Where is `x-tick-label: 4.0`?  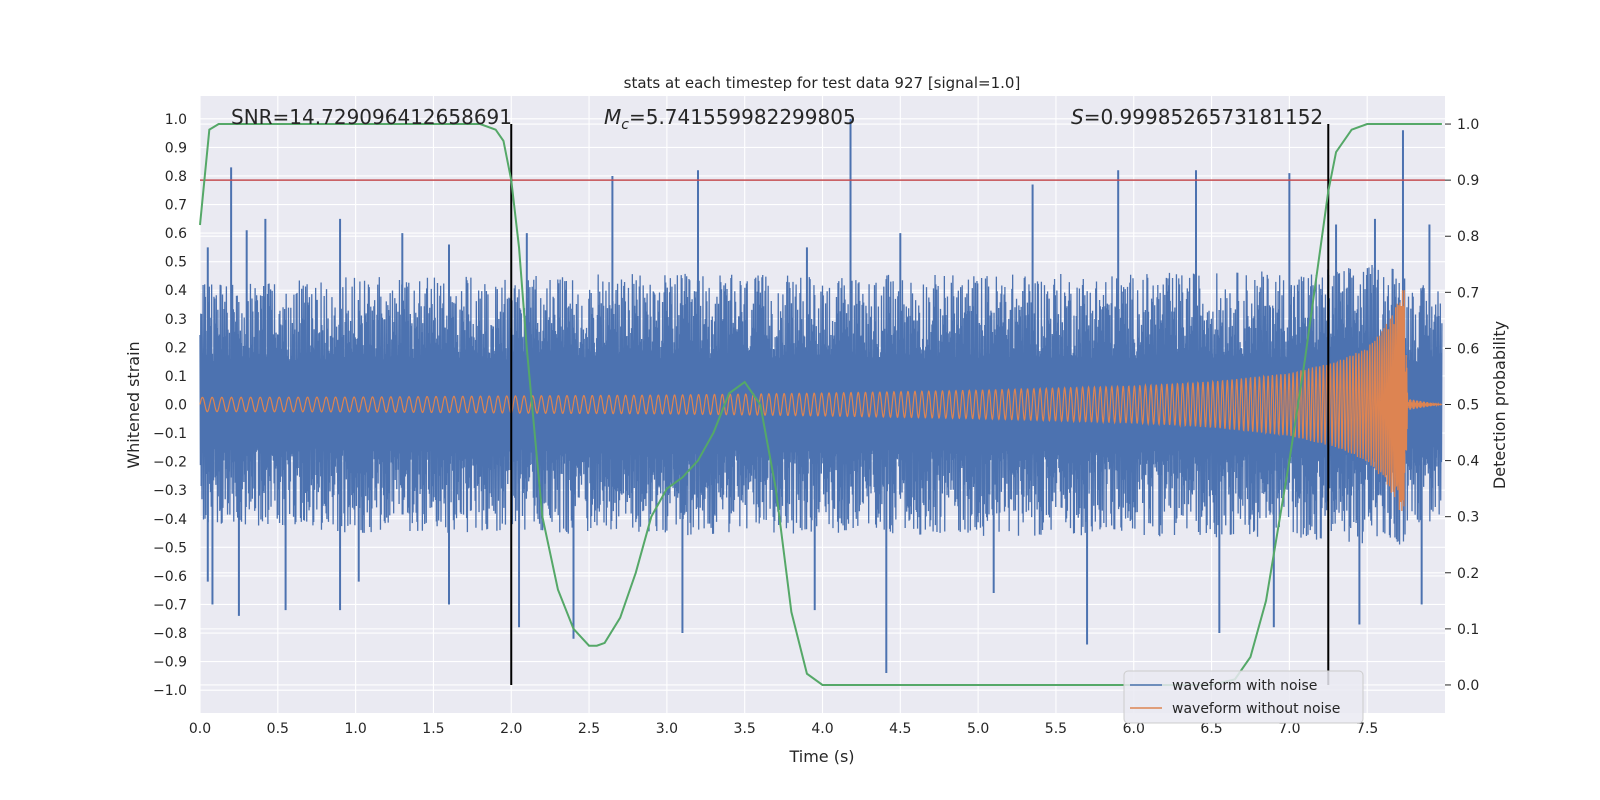
x-tick-label: 4.0 is located at coordinates (822, 729).